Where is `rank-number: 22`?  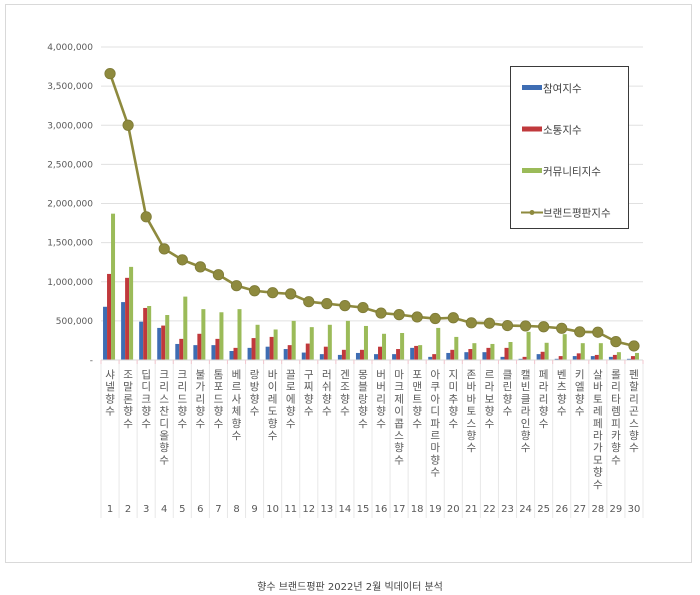 rank-number: 22 is located at coordinates (489, 509).